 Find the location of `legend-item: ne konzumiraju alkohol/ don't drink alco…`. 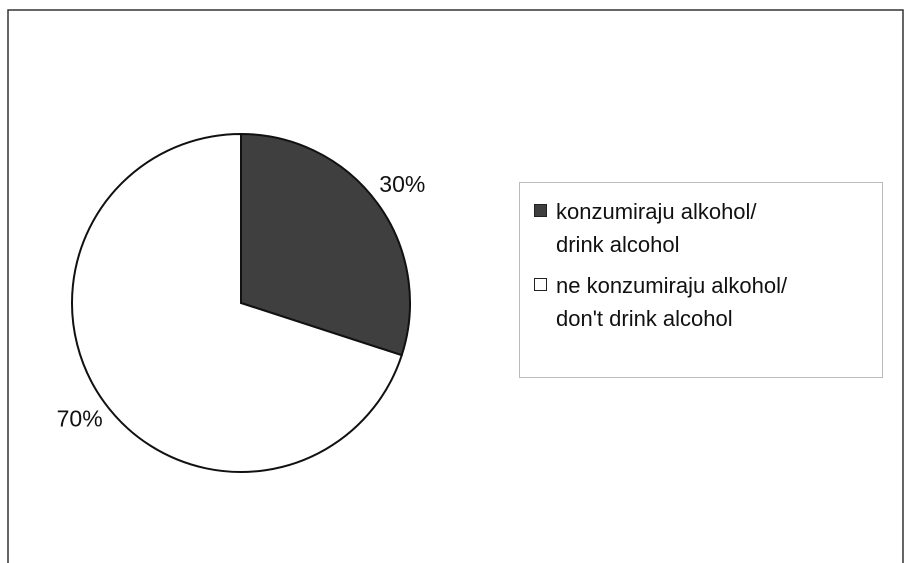

legend-item: ne konzumiraju alkohol/ don't drink alco… is located at coordinates (703, 302).